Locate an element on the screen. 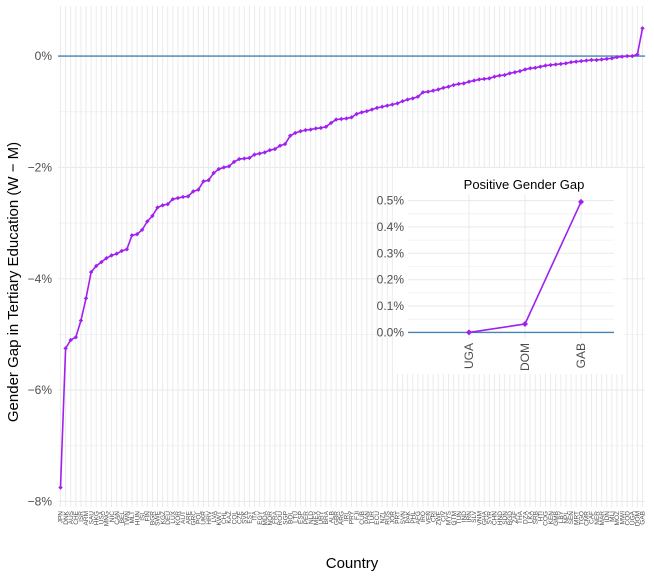  x-tick-label: FIN is located at coordinates (147, 516).